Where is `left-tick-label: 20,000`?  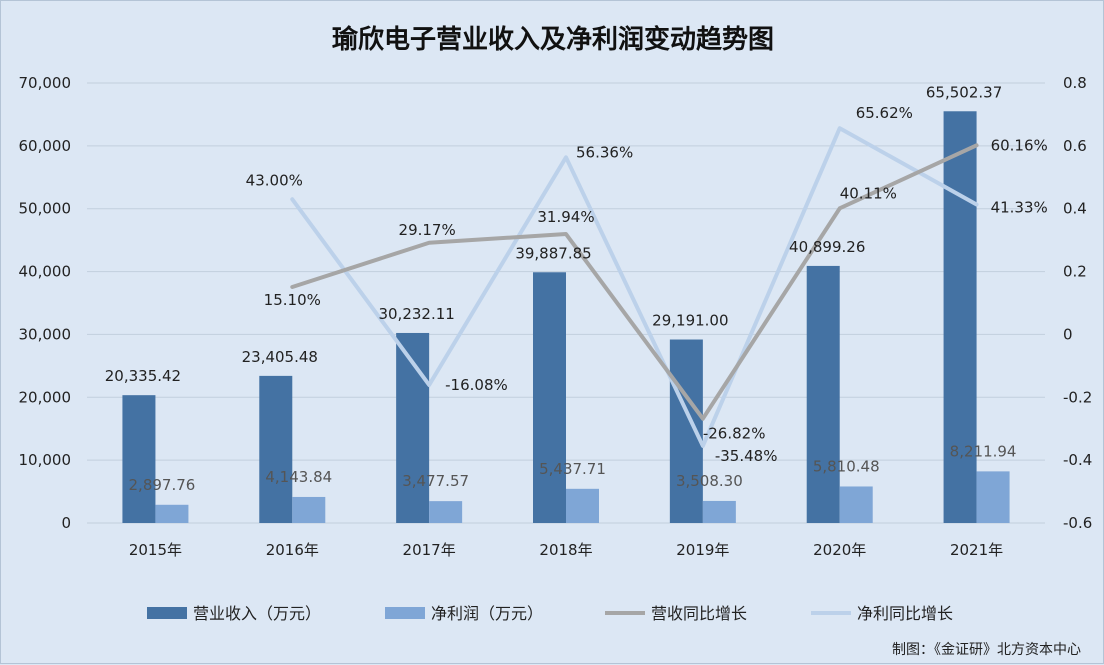 left-tick-label: 20,000 is located at coordinates (45, 397).